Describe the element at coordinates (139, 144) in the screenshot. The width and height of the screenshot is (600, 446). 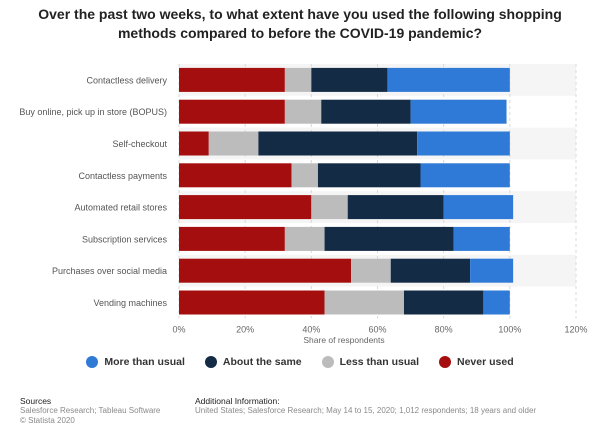
I see `category-label: Self-checkout` at that location.